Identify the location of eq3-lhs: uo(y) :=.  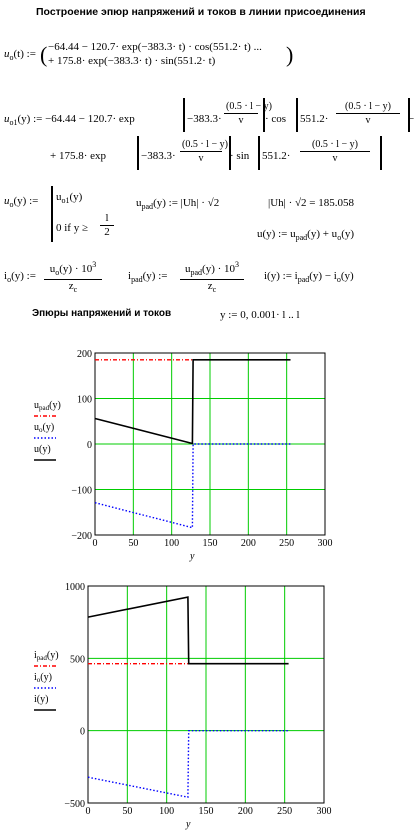
(21, 202).